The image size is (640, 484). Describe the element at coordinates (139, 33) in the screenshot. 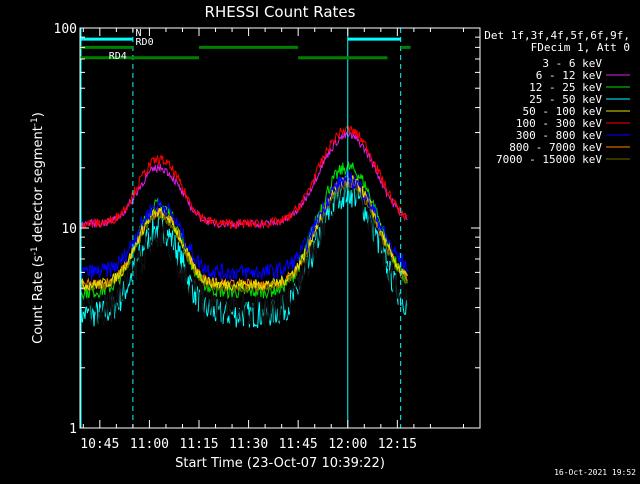

I see `flag-label-0: N` at that location.